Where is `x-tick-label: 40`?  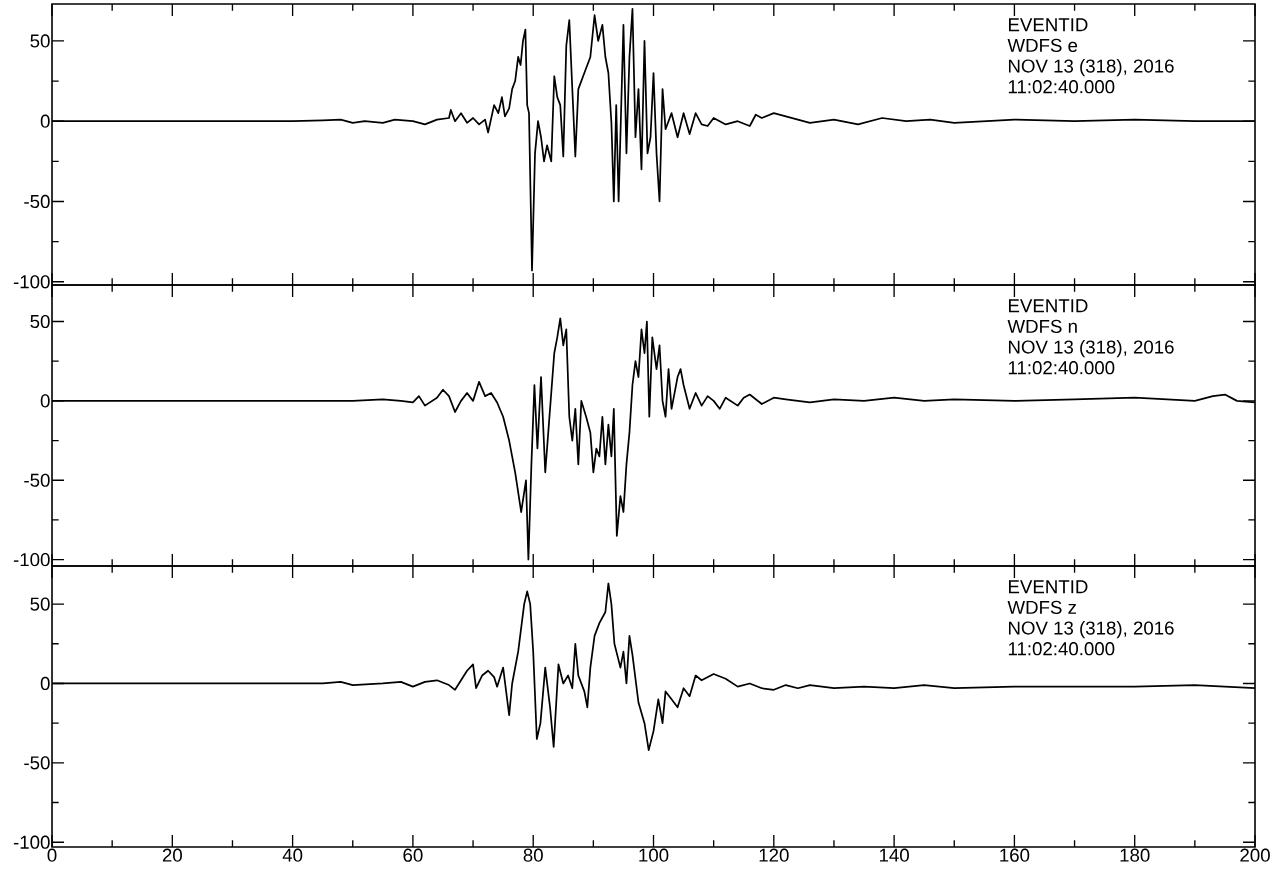
x-tick-label: 40 is located at coordinates (292, 855).